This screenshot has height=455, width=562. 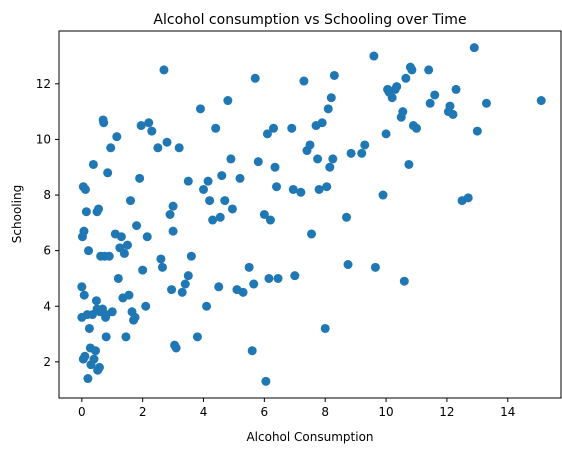 I want to click on y-axis-ticks: 2 4 6 8 10 12, so click(x=47, y=223).